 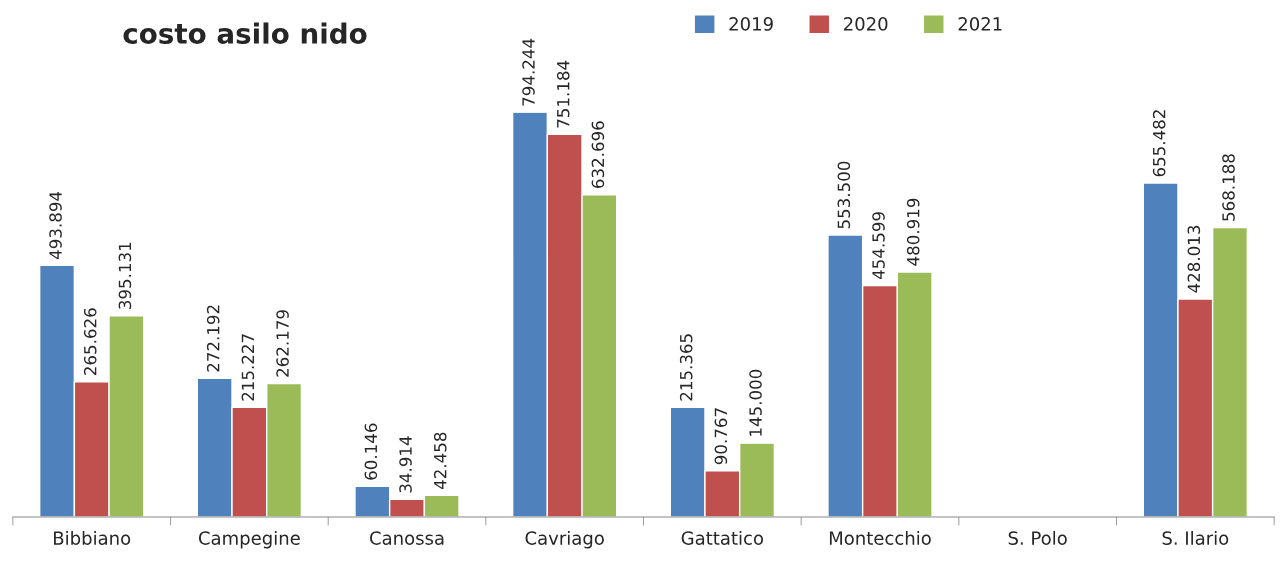 What do you see at coordinates (528, 72) in the screenshot?
I see `data-label: 794.244` at bounding box center [528, 72].